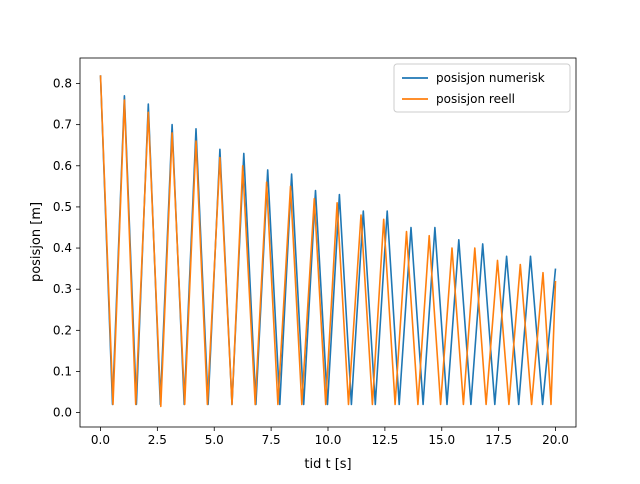 This screenshot has height=484, width=640. What do you see at coordinates (62, 166) in the screenshot?
I see `y-tick-label: 0.6` at bounding box center [62, 166].